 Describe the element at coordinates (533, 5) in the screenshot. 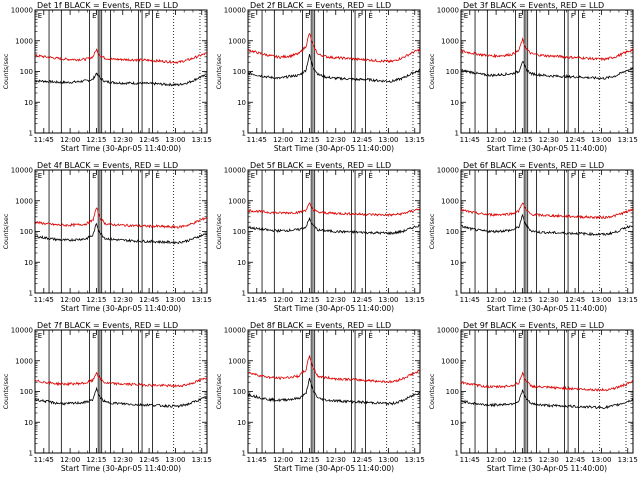

I see `panel-title: Det 3f BLACK = Events, RED = LLD` at that location.